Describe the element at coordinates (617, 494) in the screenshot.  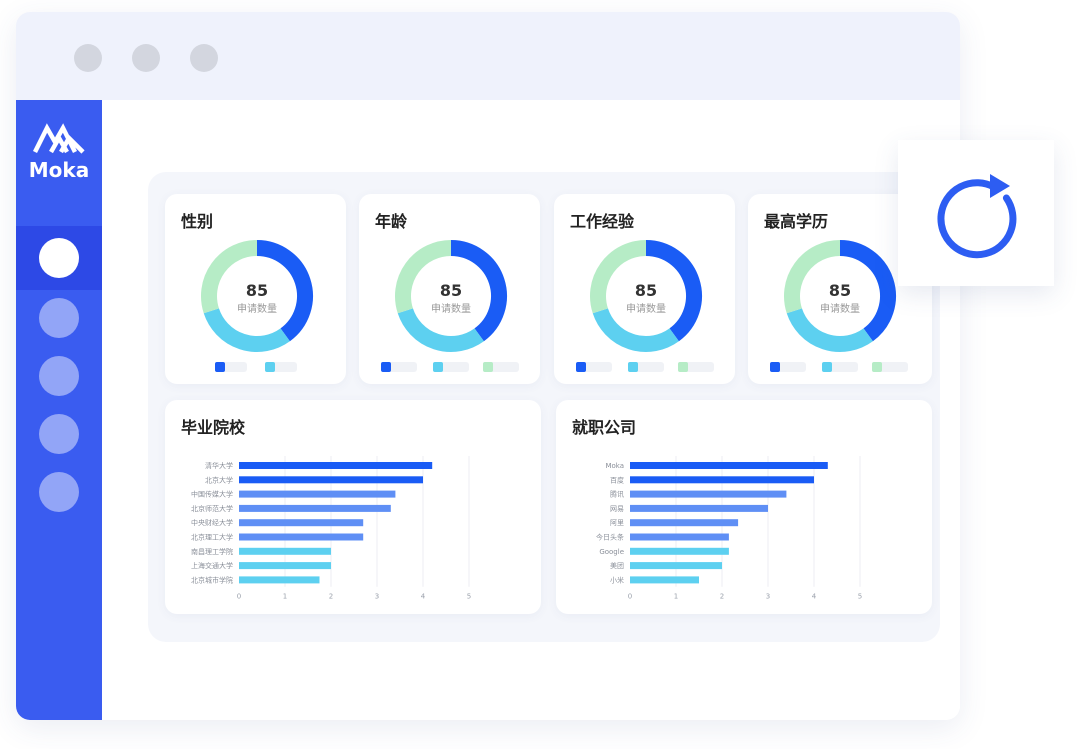
I see `y-category-label: 腾讯` at that location.